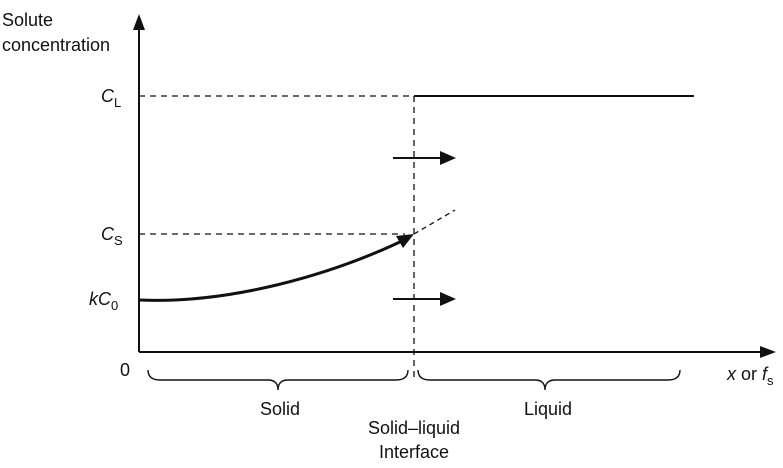 The image size is (783, 468). What do you see at coordinates (765, 374) in the screenshot?
I see `x-axis-label-f: f` at bounding box center [765, 374].